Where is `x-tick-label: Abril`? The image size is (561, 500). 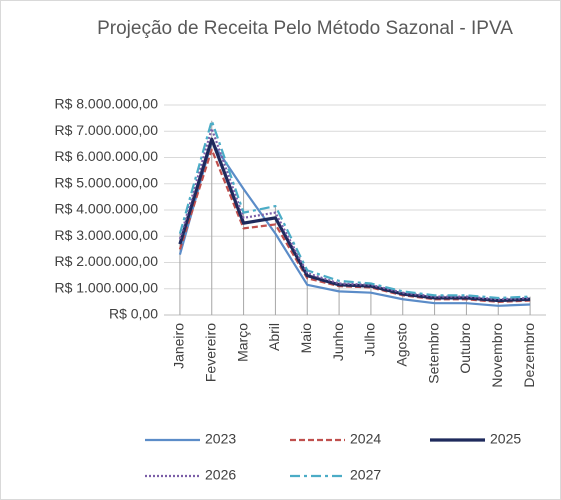 x-tick-label: Abril is located at coordinates (274, 337).